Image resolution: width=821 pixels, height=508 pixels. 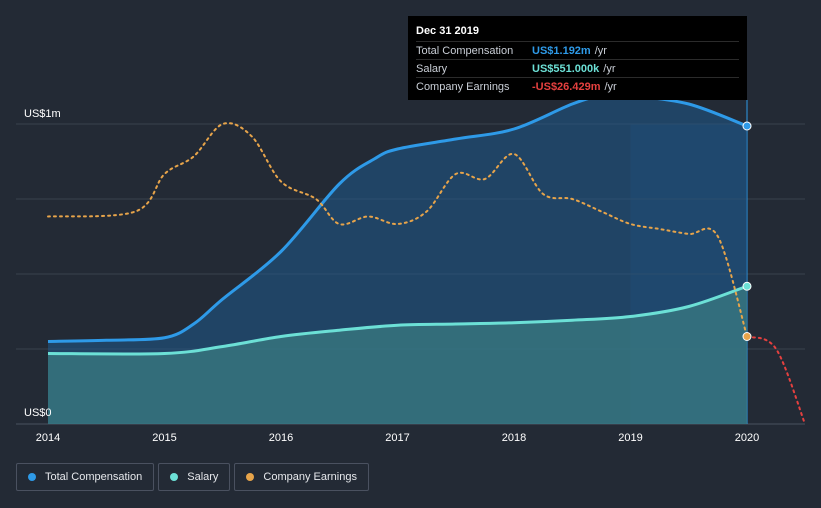 I want to click on tooltip-label: Salary, so click(x=432, y=68).